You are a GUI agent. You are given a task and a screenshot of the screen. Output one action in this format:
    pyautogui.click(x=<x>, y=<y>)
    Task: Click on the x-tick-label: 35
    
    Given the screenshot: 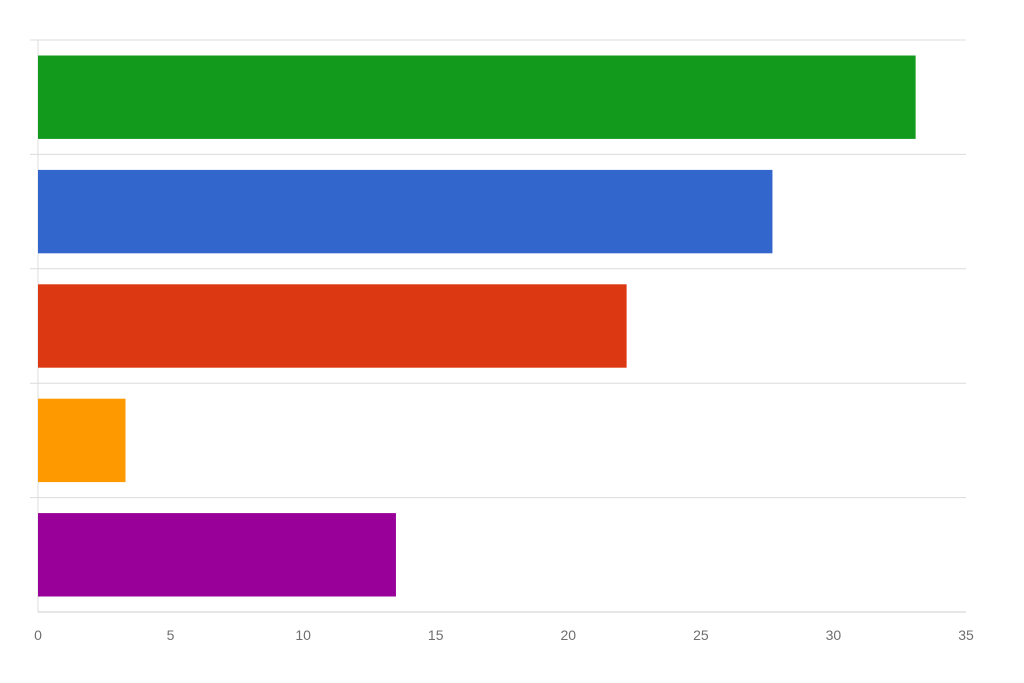 What is the action you would take?
    pyautogui.click(x=966, y=635)
    